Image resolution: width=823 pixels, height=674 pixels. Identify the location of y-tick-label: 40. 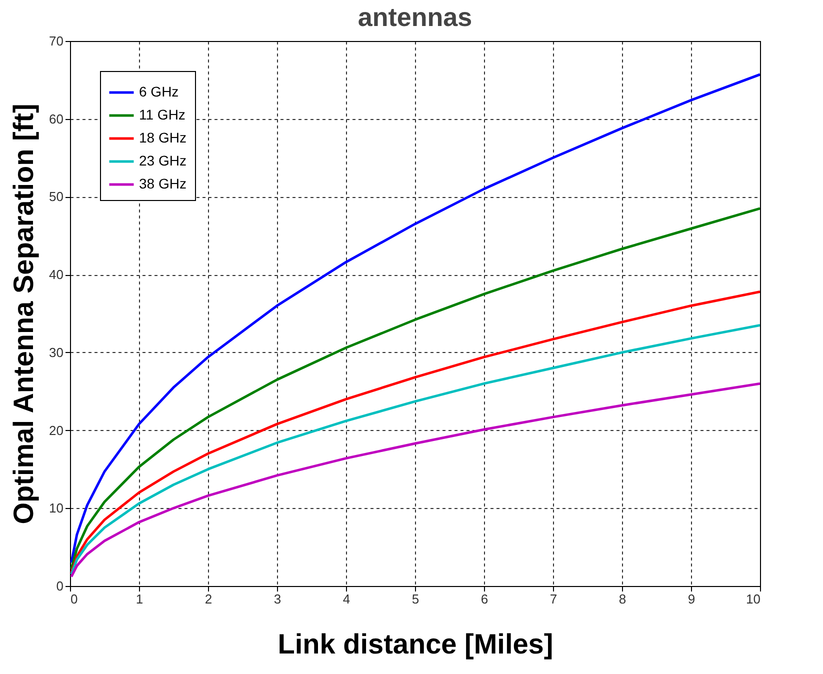
(56, 274).